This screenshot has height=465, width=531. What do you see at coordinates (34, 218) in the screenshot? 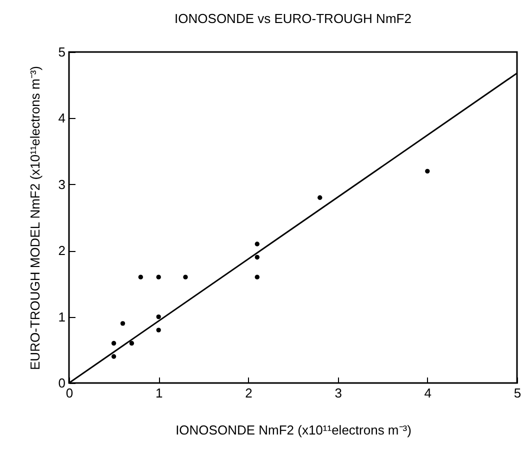
I see `y-axis-title: EURO-TROUGH MODEL NmF2 (x10¹¹electrons m⁻³)` at bounding box center [34, 218].